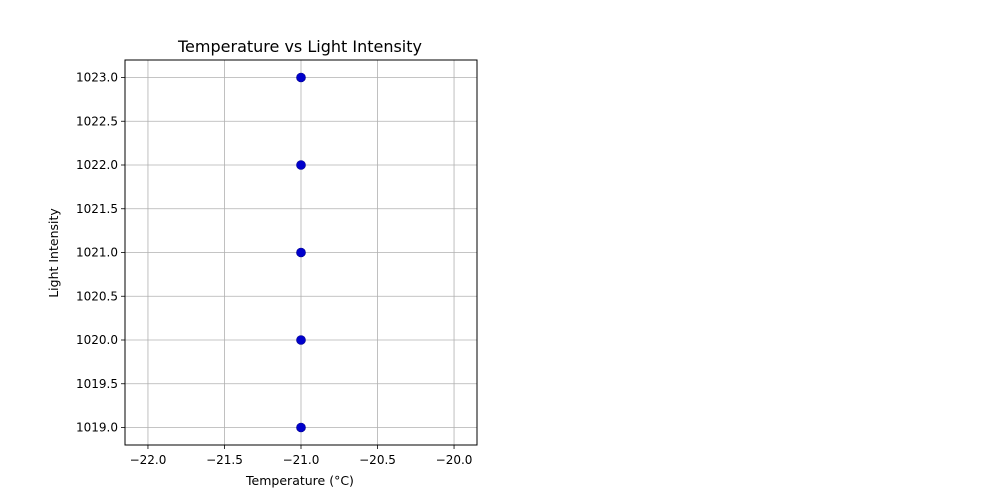  I want to click on y-tick-label: 1019.0, so click(97, 428).